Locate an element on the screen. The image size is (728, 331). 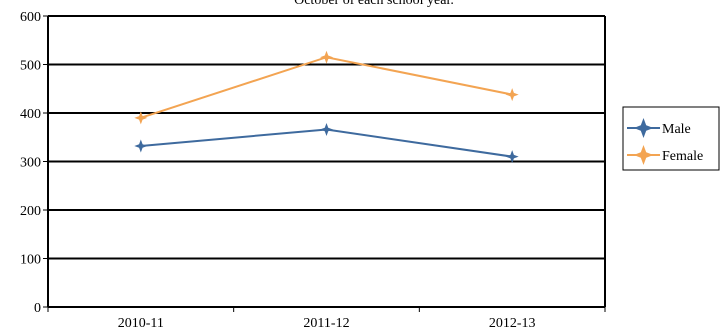
y-axis-ticks: 0 100 200 300 400 500 600 is located at coordinates (34, 163).